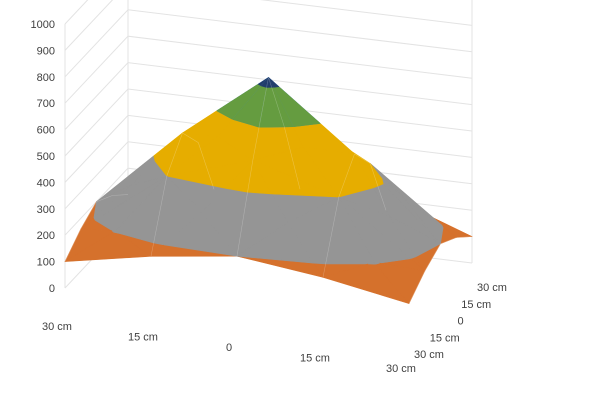 Image resolution: width=600 pixels, height=400 pixels. What do you see at coordinates (445, 338) in the screenshot?
I see `y-tick-label-1: 15 cm` at bounding box center [445, 338].